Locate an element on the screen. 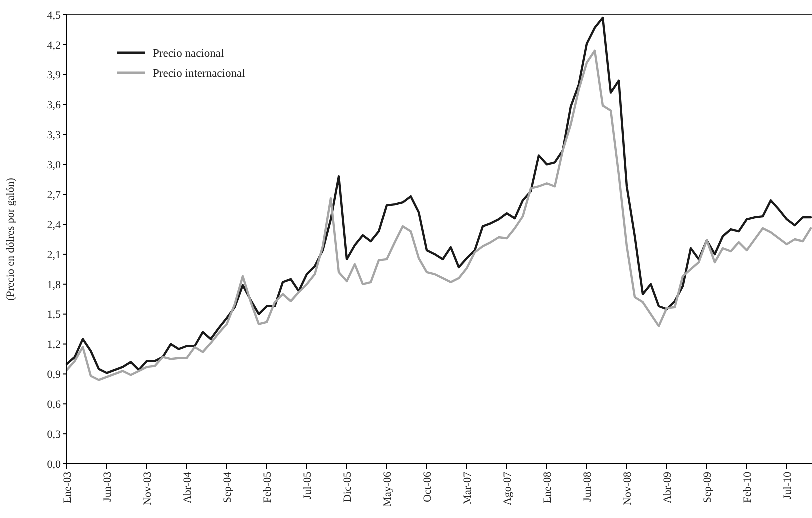 The image size is (812, 518). y-tick-label: 1,8 is located at coordinates (54, 285).